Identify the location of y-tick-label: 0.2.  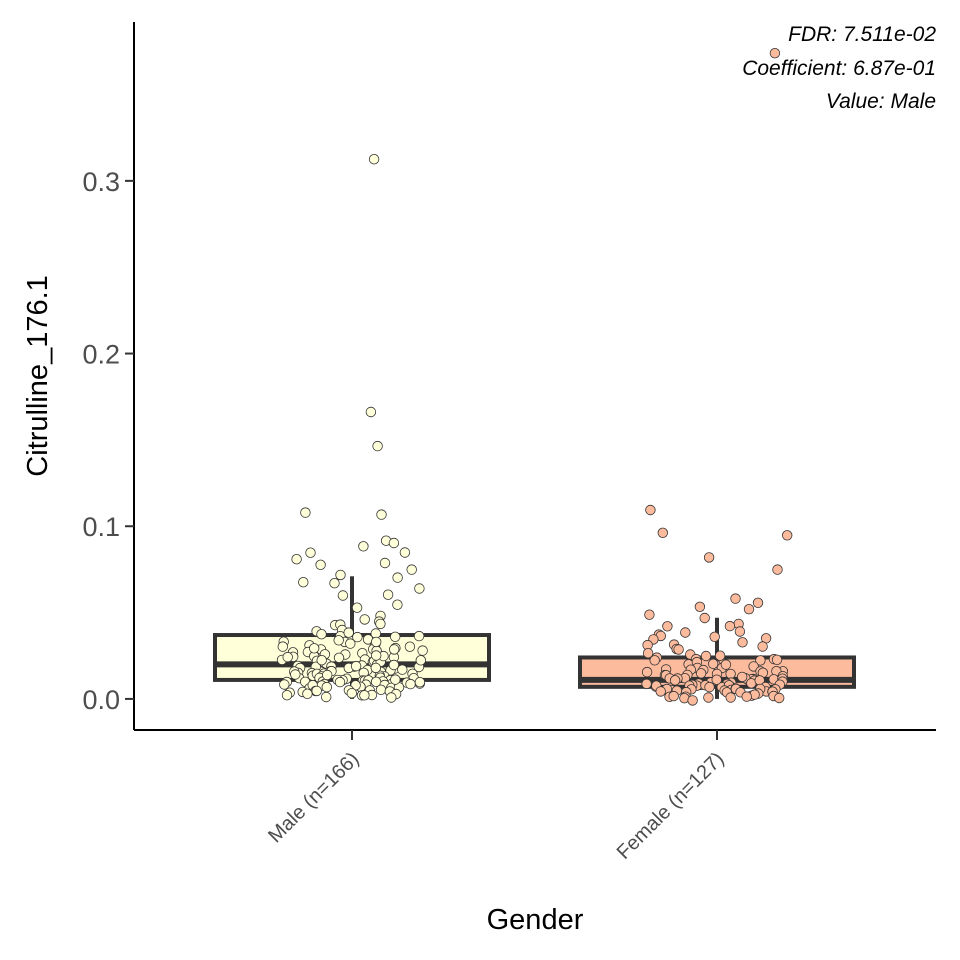
(101, 355).